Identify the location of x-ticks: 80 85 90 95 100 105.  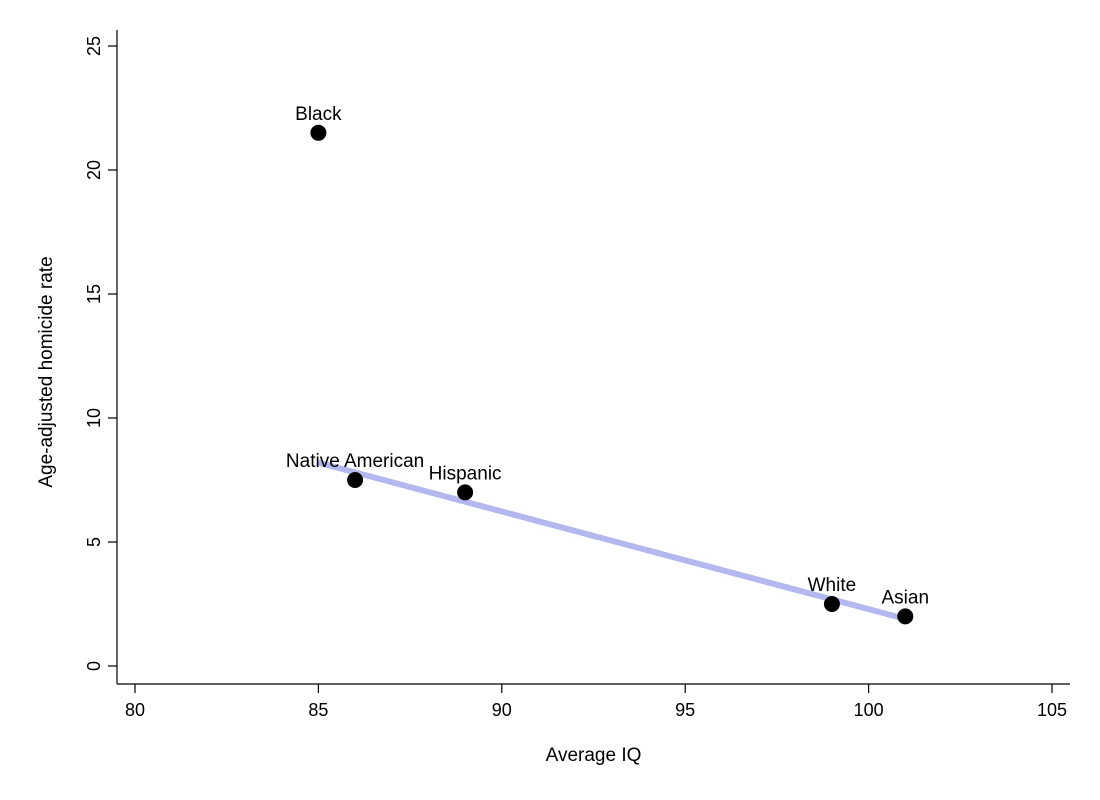
(596, 702).